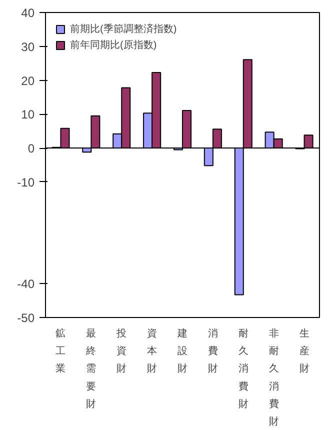  Describe the element at coordinates (113, 45) in the screenshot. I see `legend-label: 前年同期比(原指数)` at that location.